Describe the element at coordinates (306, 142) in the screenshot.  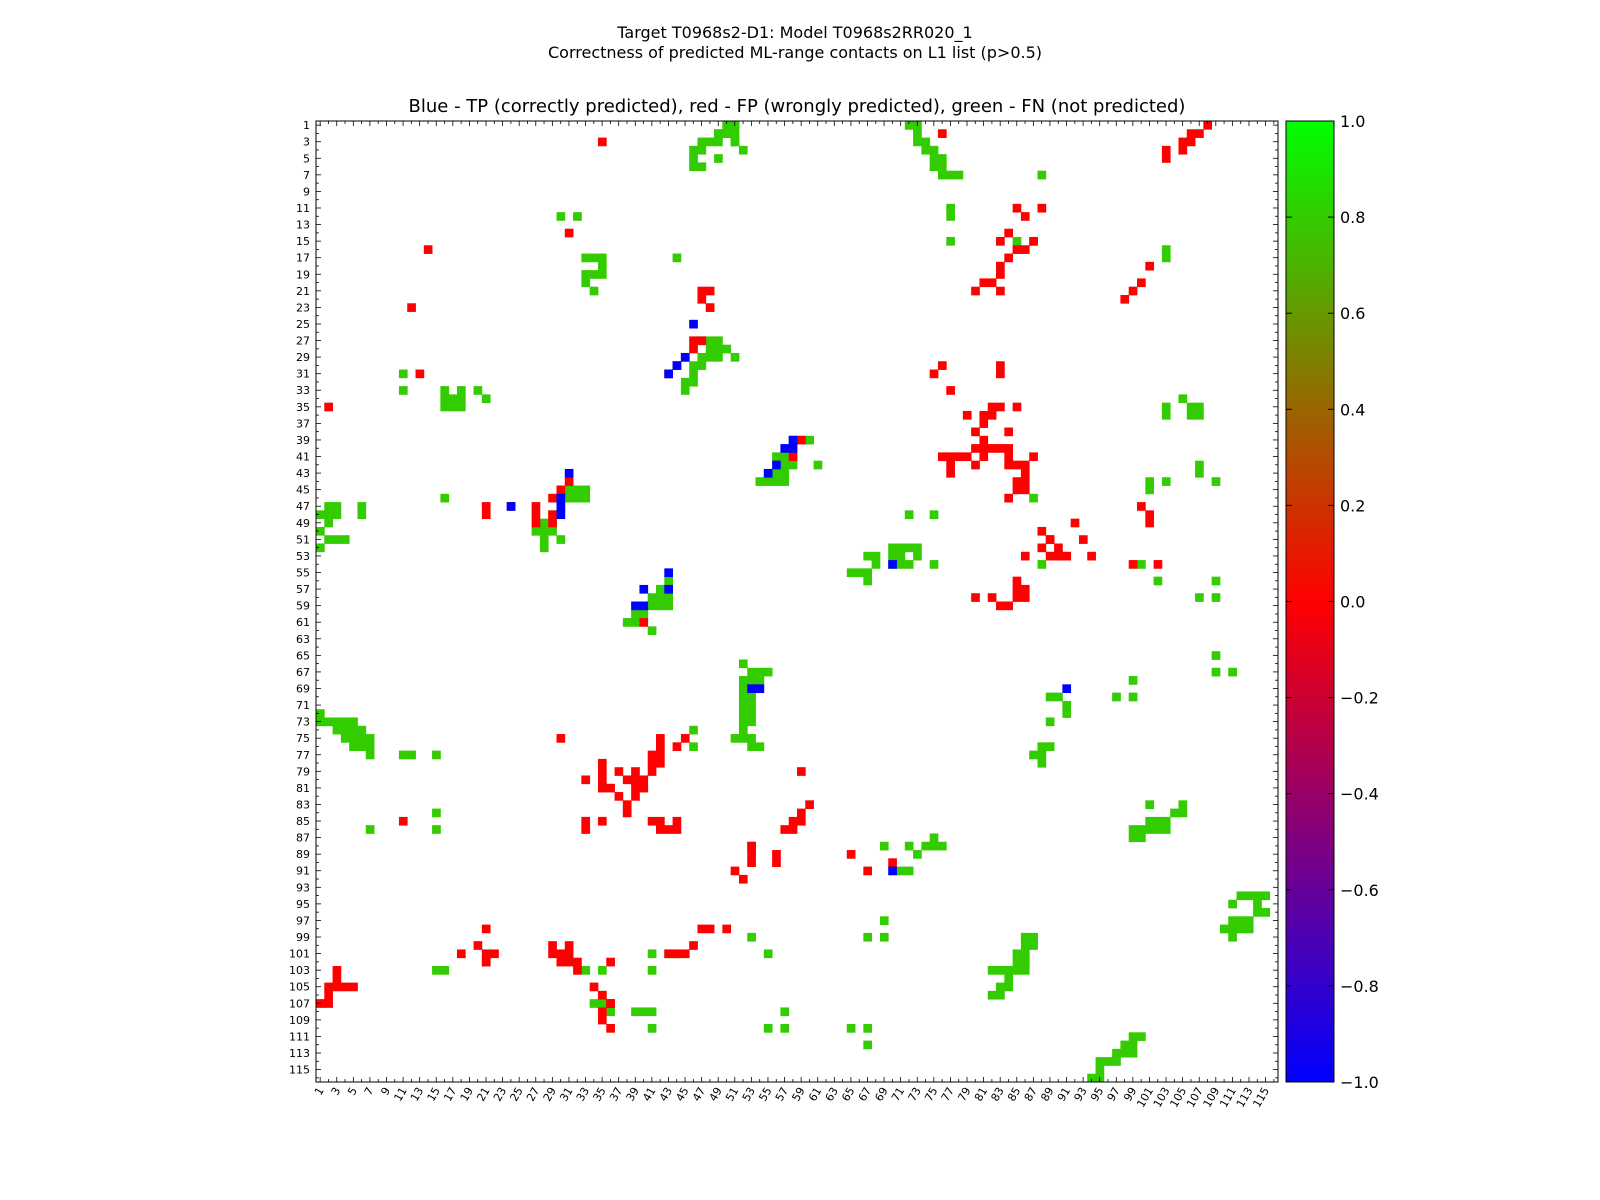
I see `y-tick-label: 3` at that location.